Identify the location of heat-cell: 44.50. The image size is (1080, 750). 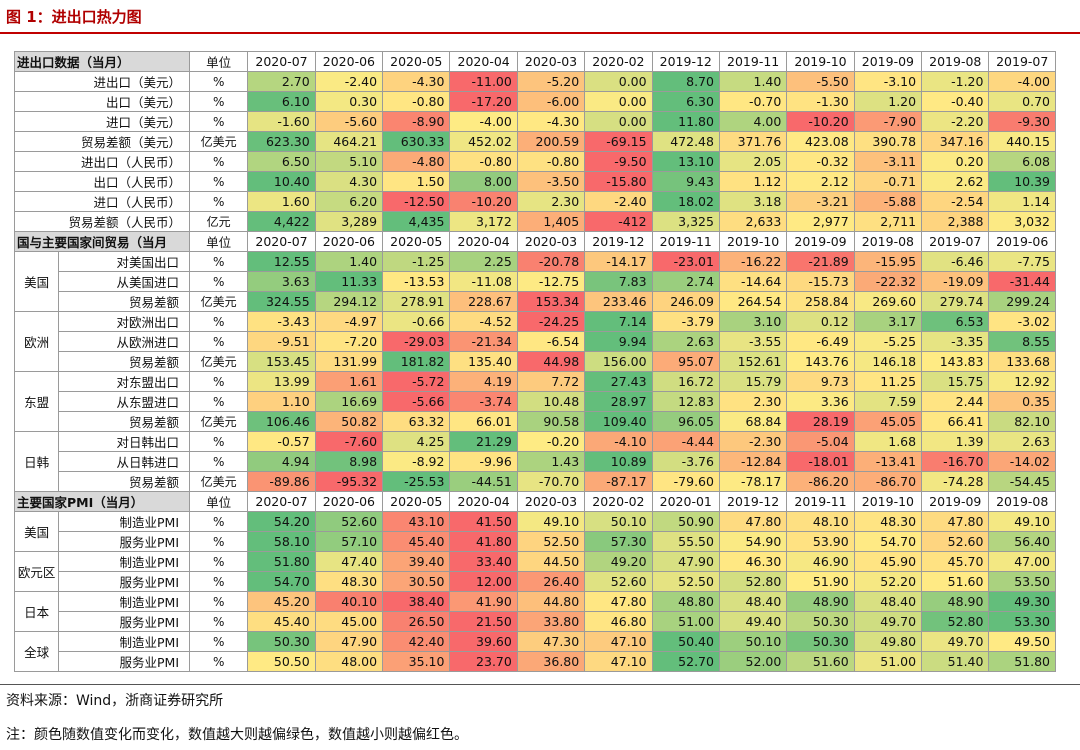
(551, 561).